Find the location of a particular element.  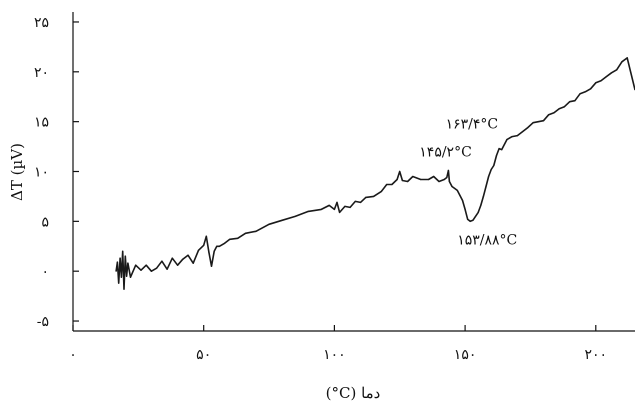

y-tick-label: ۱۰ is located at coordinates (41, 173).